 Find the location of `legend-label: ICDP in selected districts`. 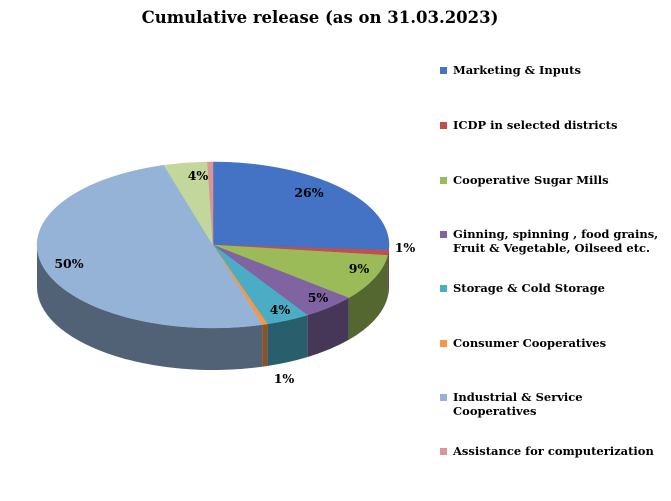

legend-label: ICDP in selected districts is located at coordinates (535, 125).